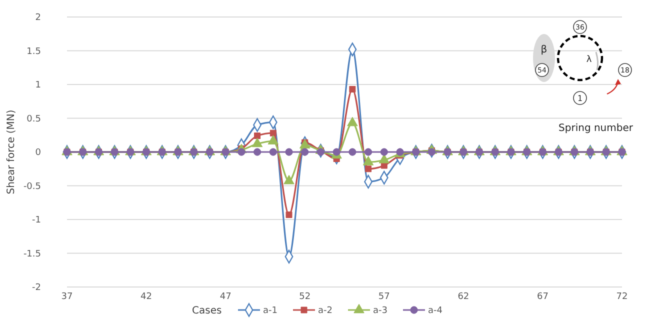 Image resolution: width=645 pixels, height=321 pixels. I want to click on x-tick-label: 47, so click(226, 297).